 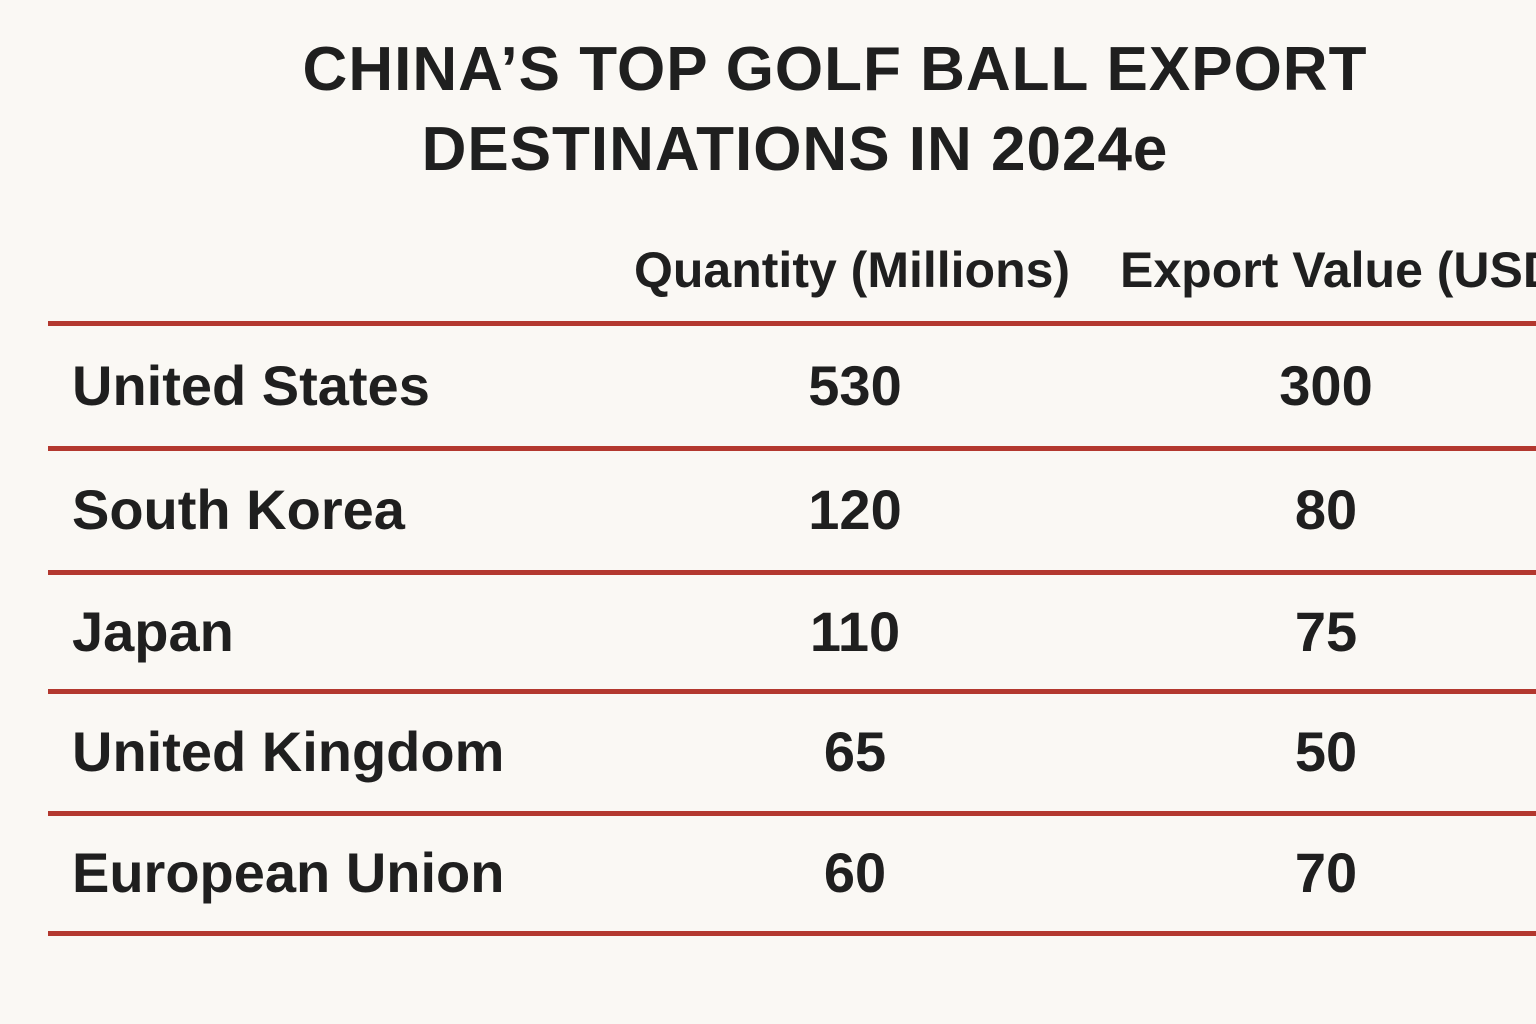 What do you see at coordinates (855, 631) in the screenshot?
I see `cell-quantity: 110` at bounding box center [855, 631].